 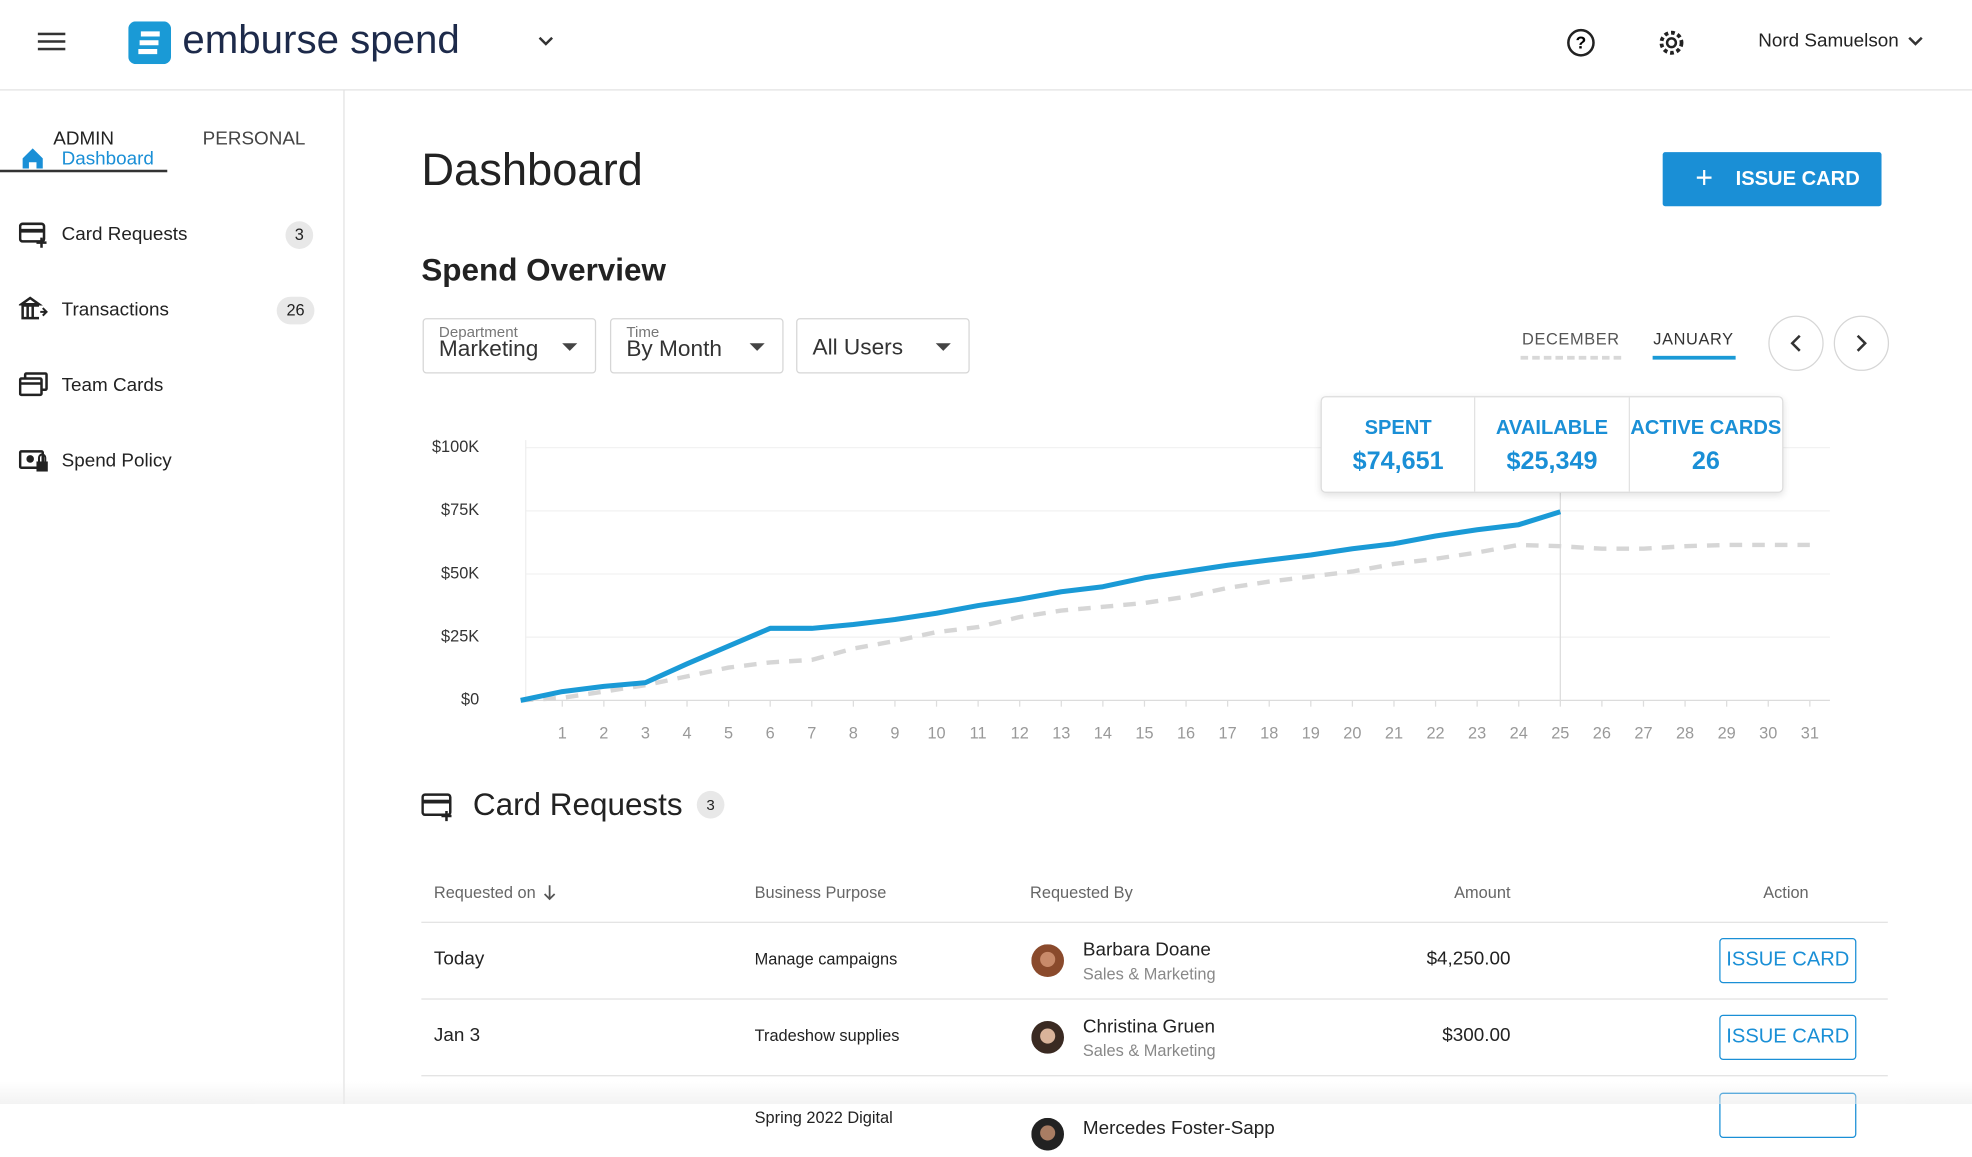 I want to click on filter: Time By Month, so click(x=696, y=346).